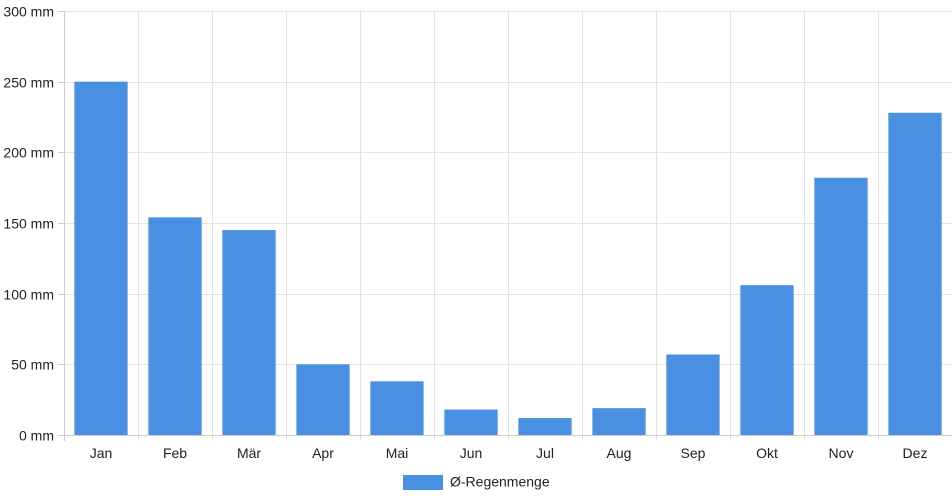  What do you see at coordinates (693, 394) in the screenshot?
I see `bar-sep` at bounding box center [693, 394].